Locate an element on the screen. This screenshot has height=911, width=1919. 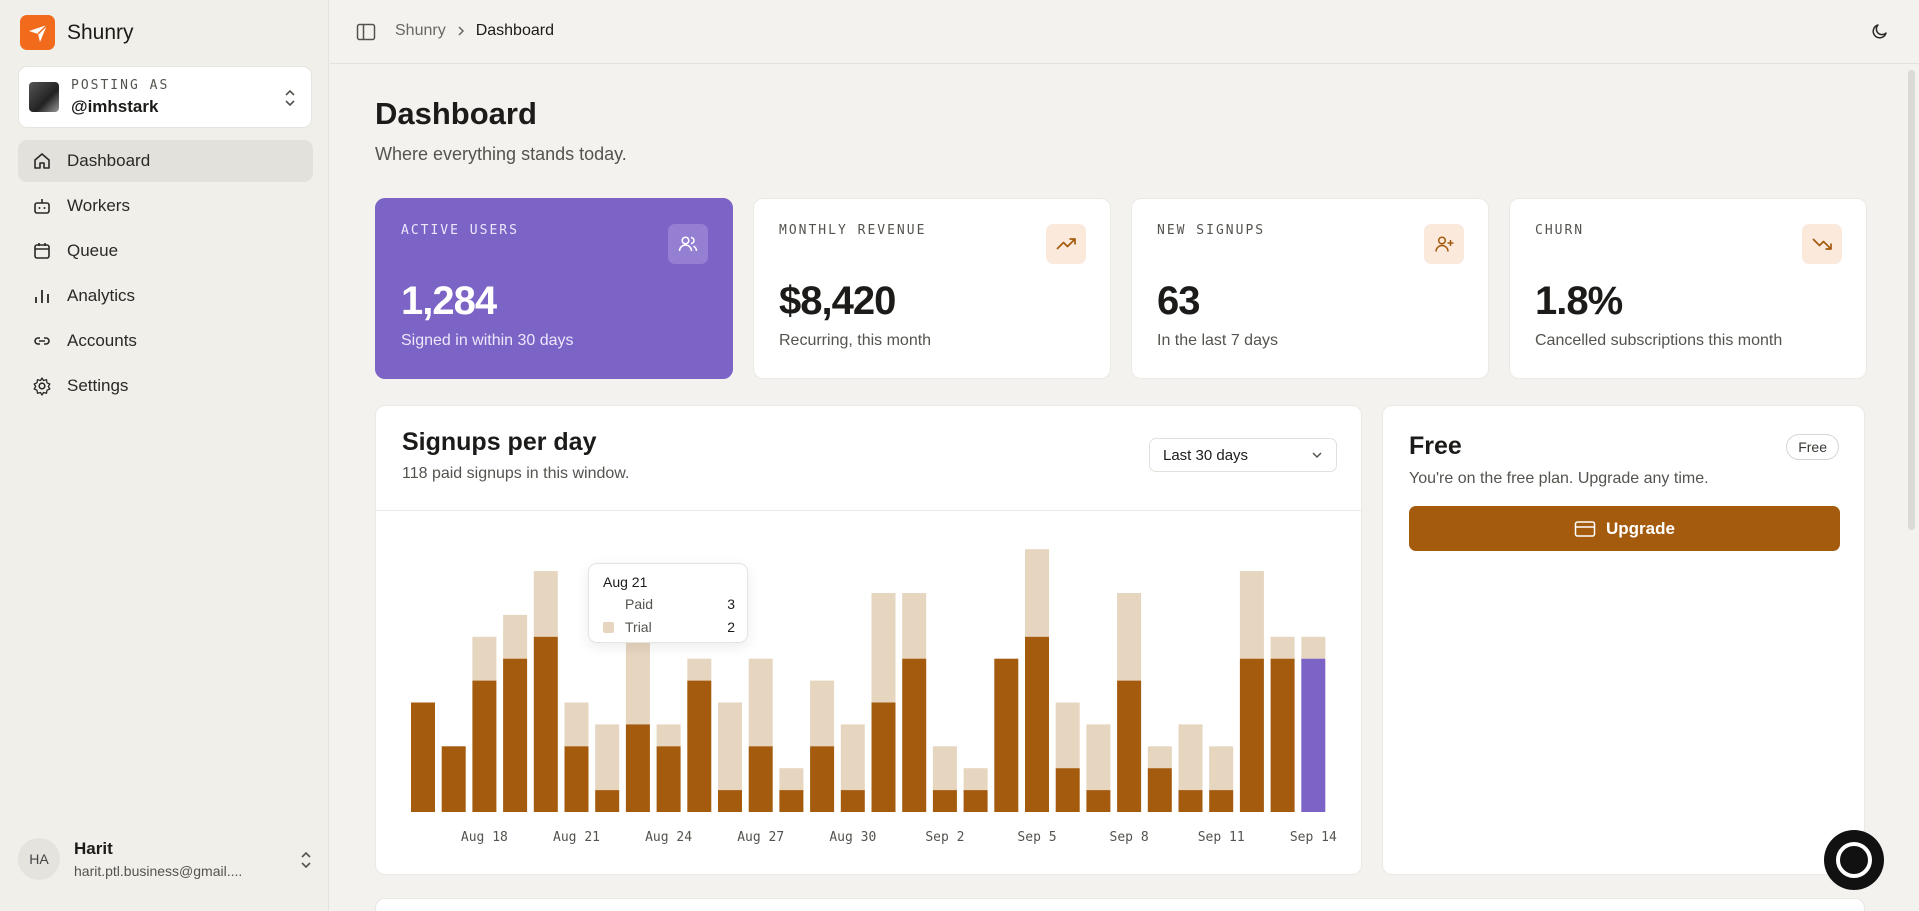
sidebar-item-workers: Workers is located at coordinates (165, 206).